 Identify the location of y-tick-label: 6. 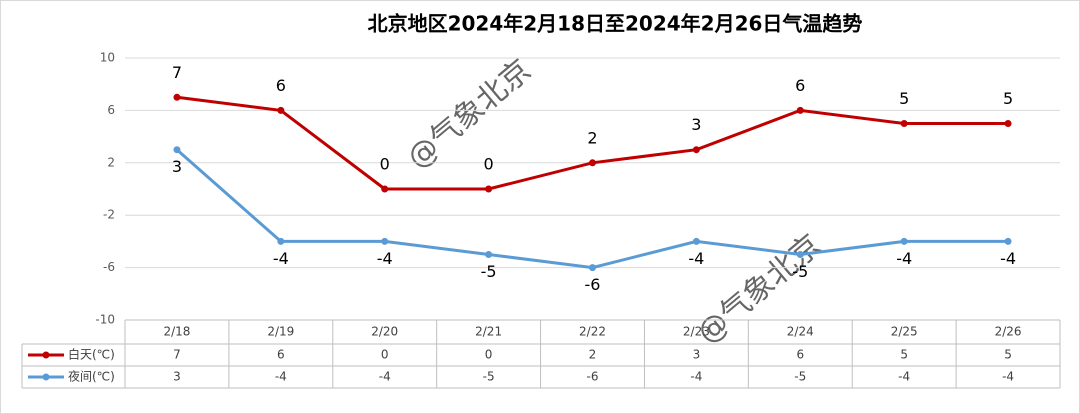
(111, 110).